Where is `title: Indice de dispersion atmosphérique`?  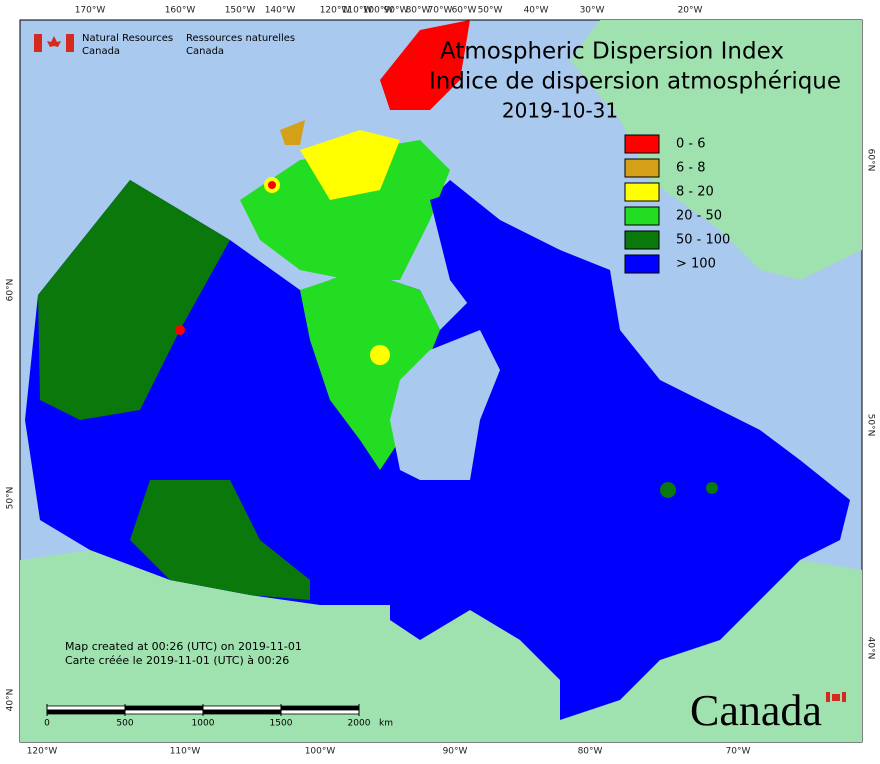
title: Indice de dispersion atmosphérique is located at coordinates (635, 82).